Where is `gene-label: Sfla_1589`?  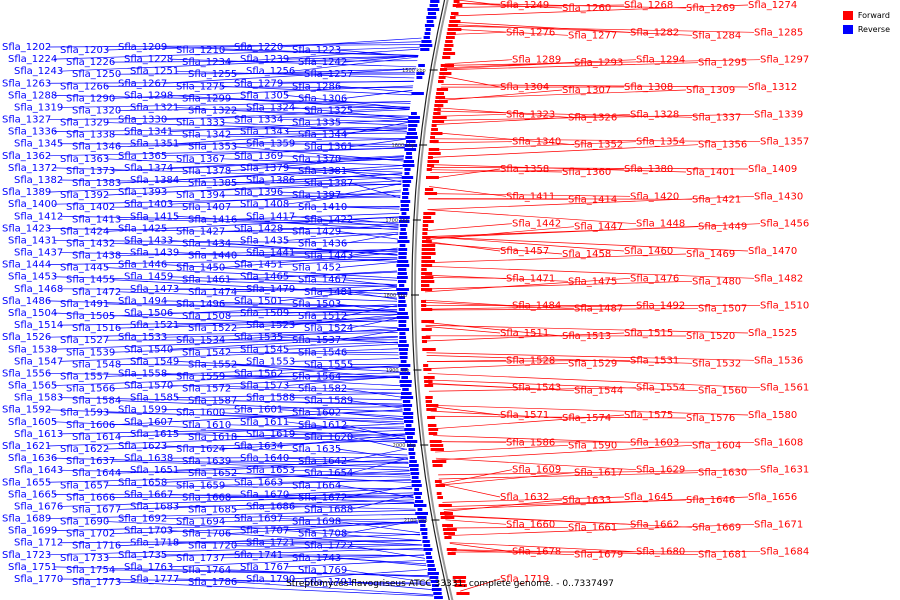
gene-label: Sfla_1589 is located at coordinates (328, 401).